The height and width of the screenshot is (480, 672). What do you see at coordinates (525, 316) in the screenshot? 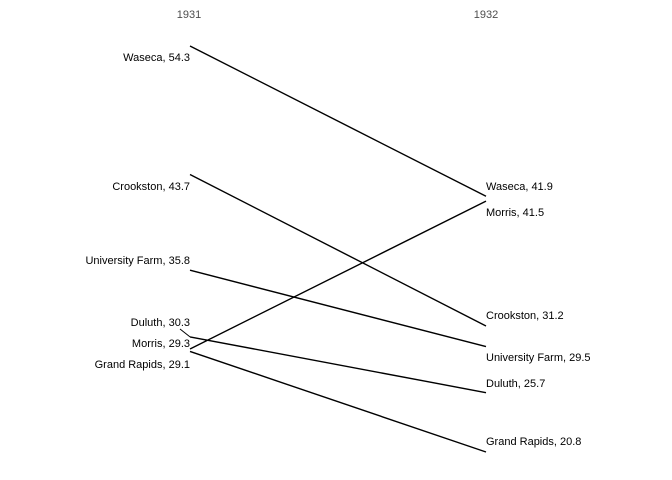
I see `right-label-crookston: Crookston, 31.2` at bounding box center [525, 316].